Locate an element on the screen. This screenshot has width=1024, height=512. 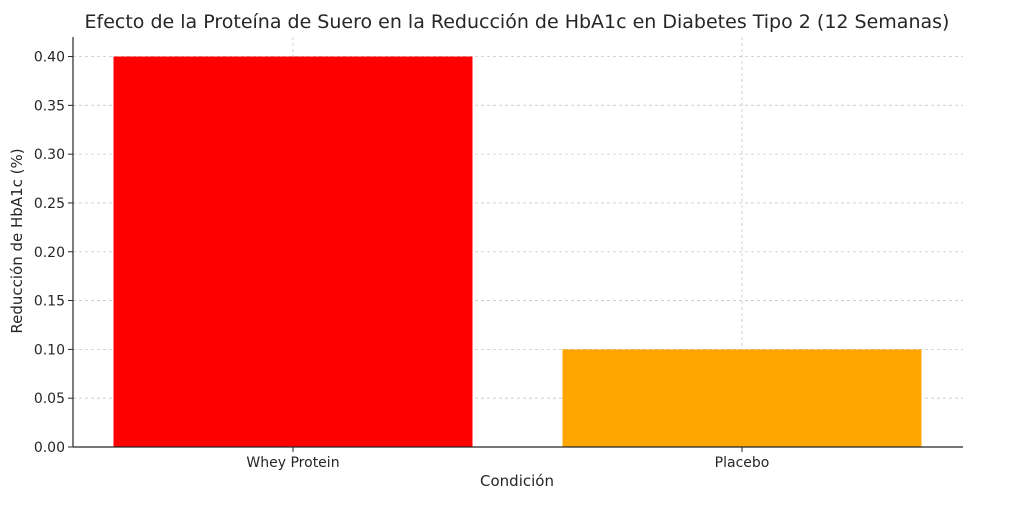
y-tick-label: 0.40 is located at coordinates (49, 58).